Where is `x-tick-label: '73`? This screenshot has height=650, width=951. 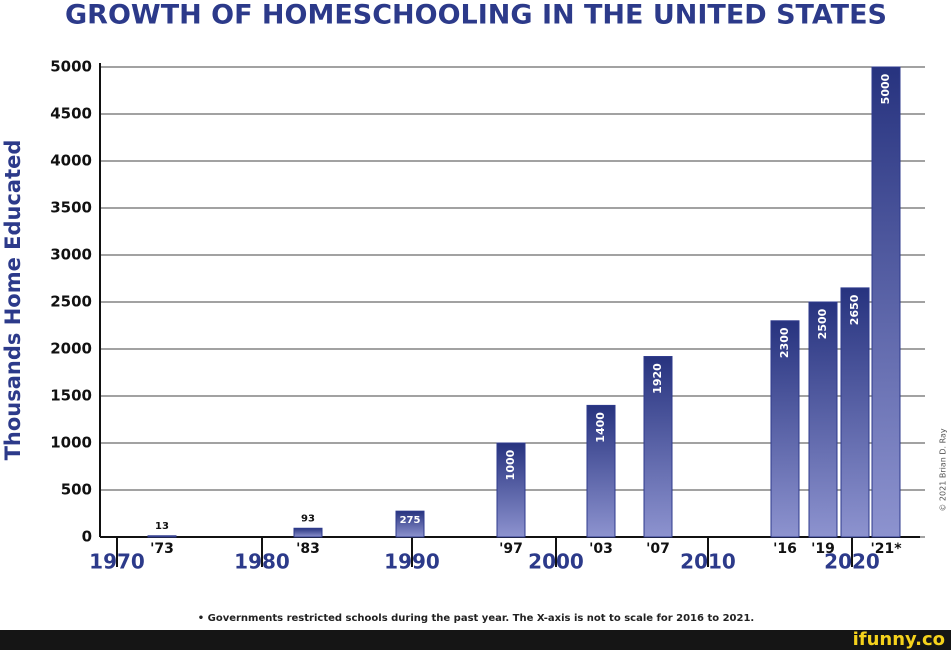 x-tick-label: '73 is located at coordinates (162, 549).